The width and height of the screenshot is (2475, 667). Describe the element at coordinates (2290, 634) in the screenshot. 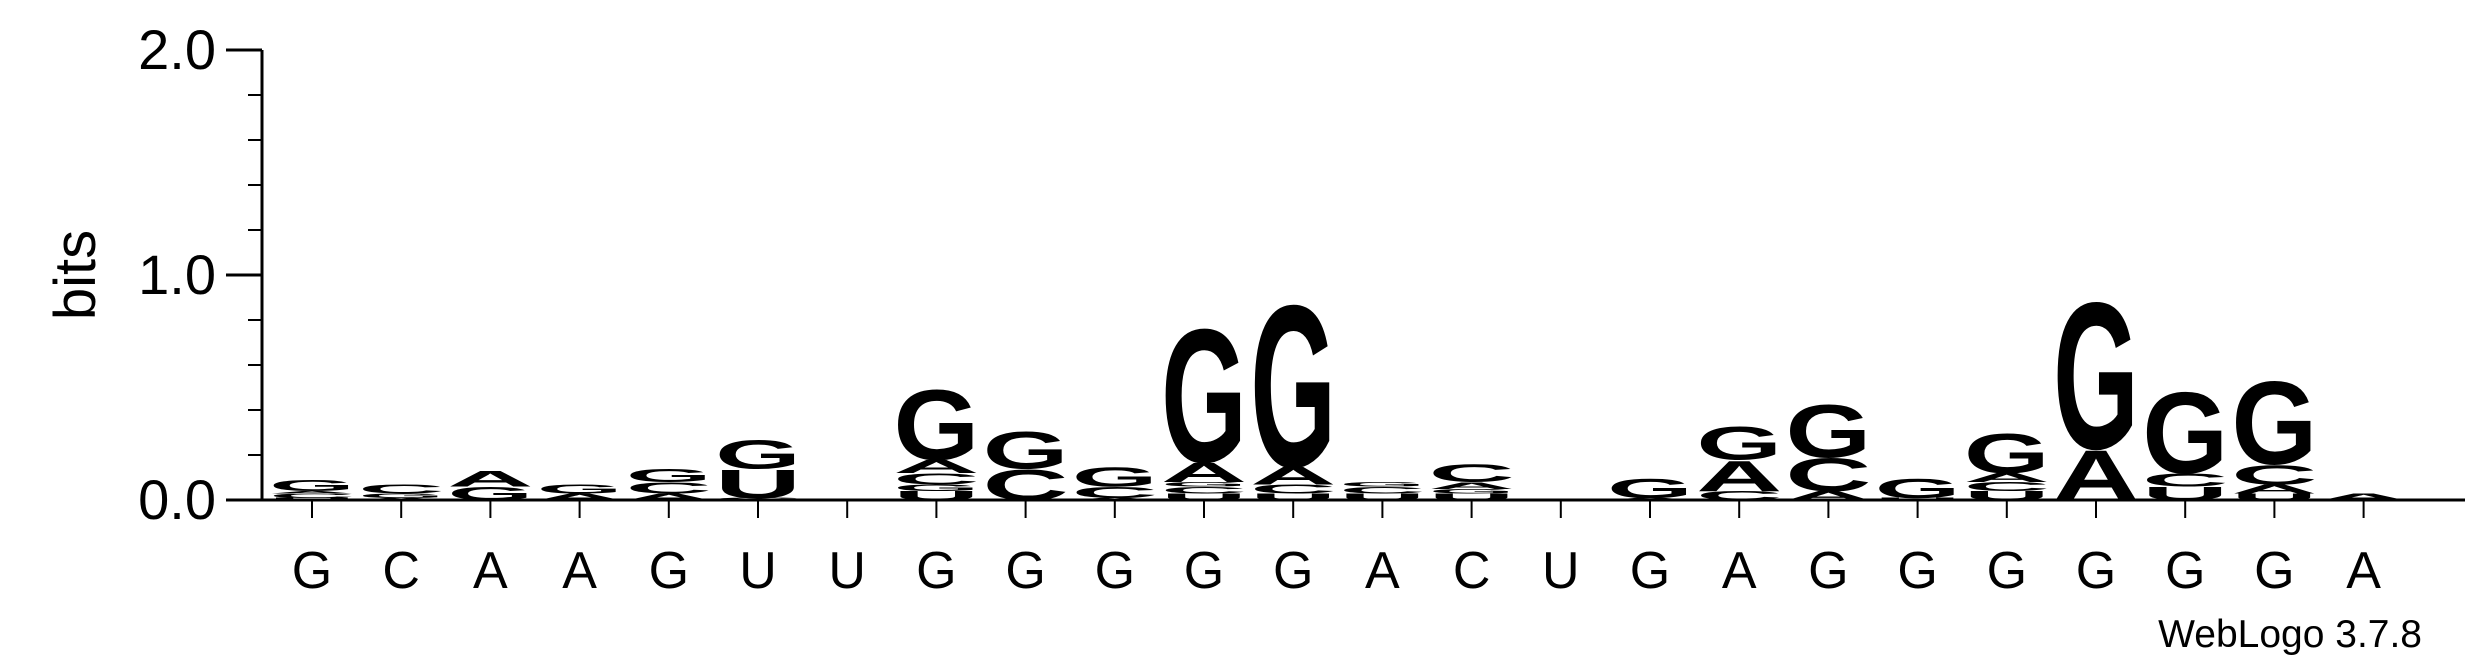

I see `weblogo-credit: WebLogo 3.7.8` at that location.